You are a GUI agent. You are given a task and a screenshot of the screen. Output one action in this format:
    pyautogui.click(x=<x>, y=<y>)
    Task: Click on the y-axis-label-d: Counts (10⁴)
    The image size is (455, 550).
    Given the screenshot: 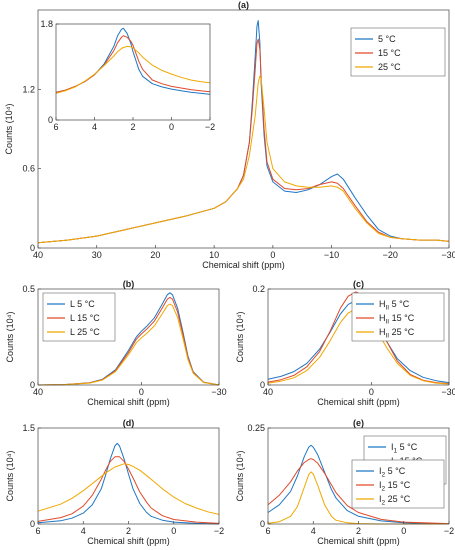 What is the action you would take?
    pyautogui.click(x=10, y=476)
    